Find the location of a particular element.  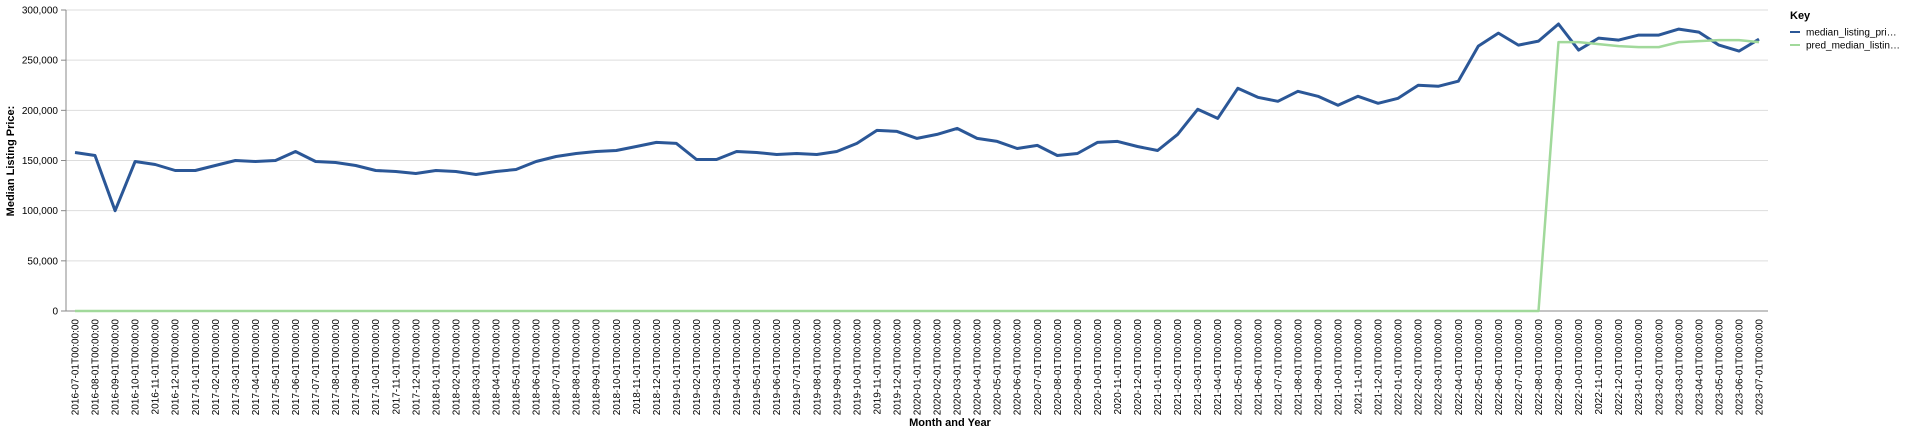

x-tick-label: 2016-07-01T00:00:00 is located at coordinates (76, 367).